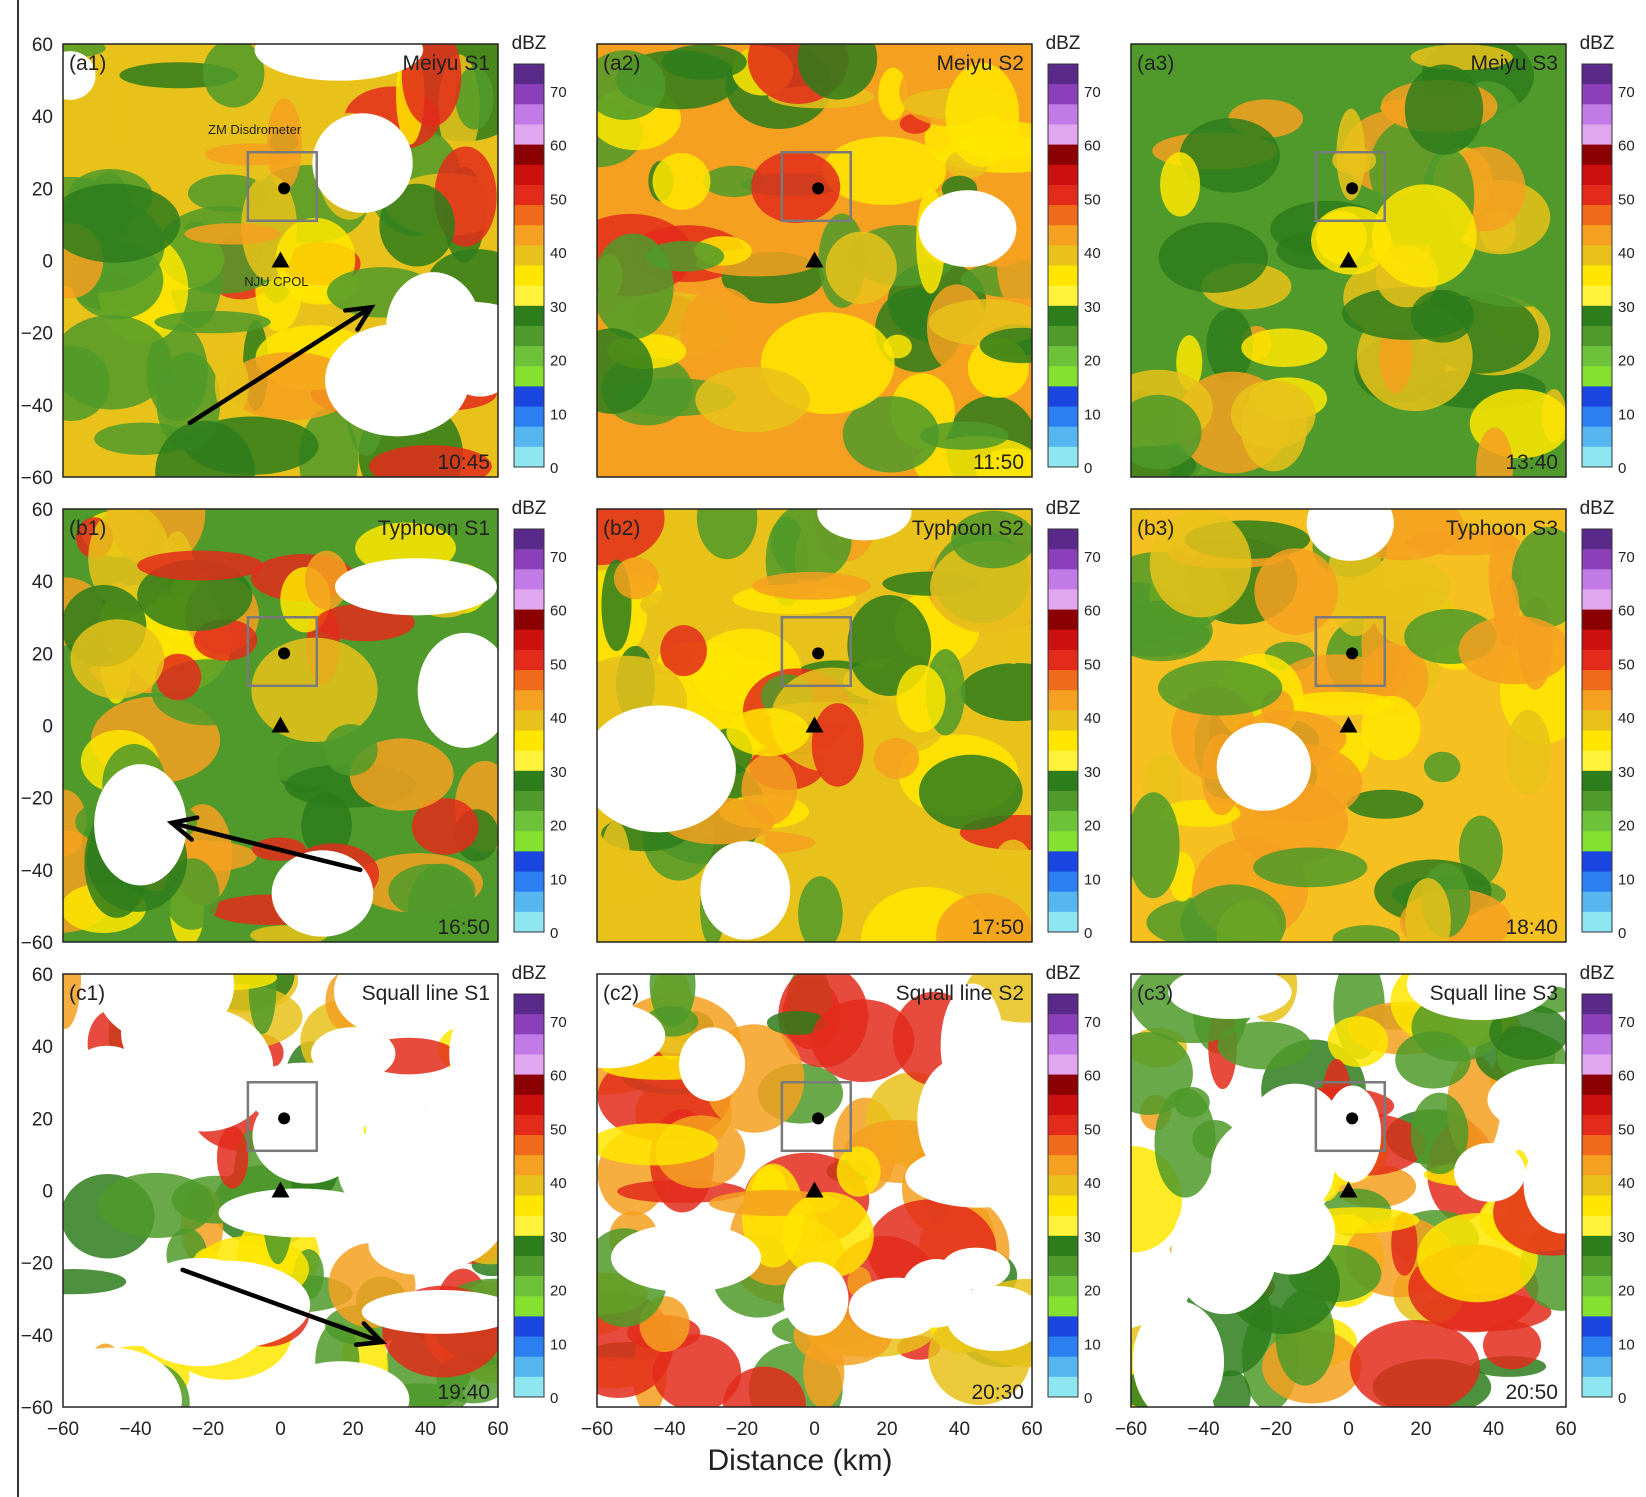  What do you see at coordinates (264, 844) in the screenshot?
I see `storm-motion-arrow` at bounding box center [264, 844].